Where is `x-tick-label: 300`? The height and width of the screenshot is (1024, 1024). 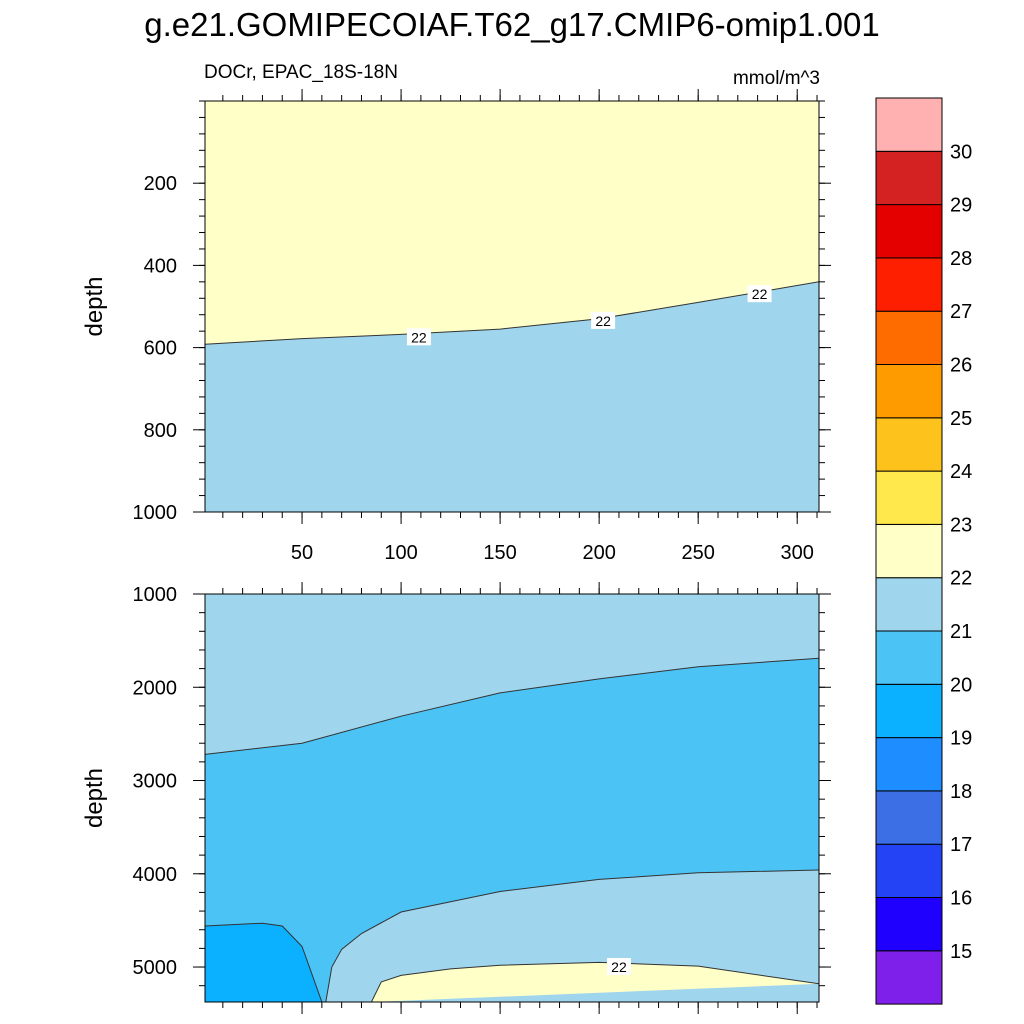
x-tick-label: 300 is located at coordinates (797, 553).